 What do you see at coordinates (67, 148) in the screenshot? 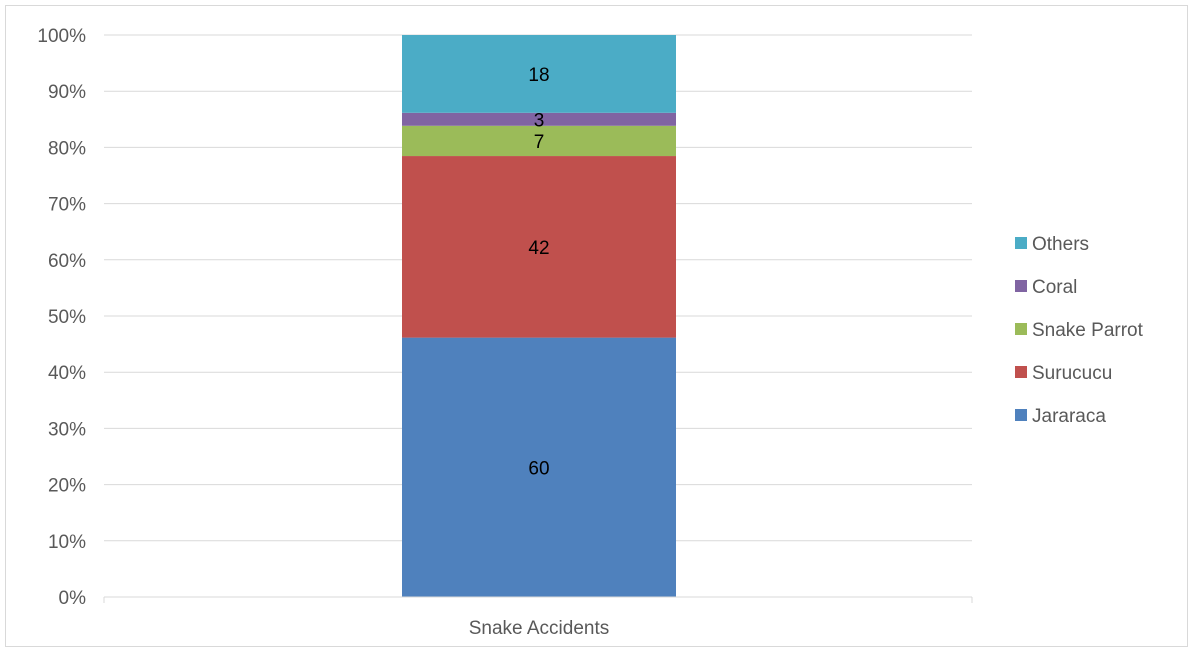
I see `y-tick-label: 80%` at bounding box center [67, 148].